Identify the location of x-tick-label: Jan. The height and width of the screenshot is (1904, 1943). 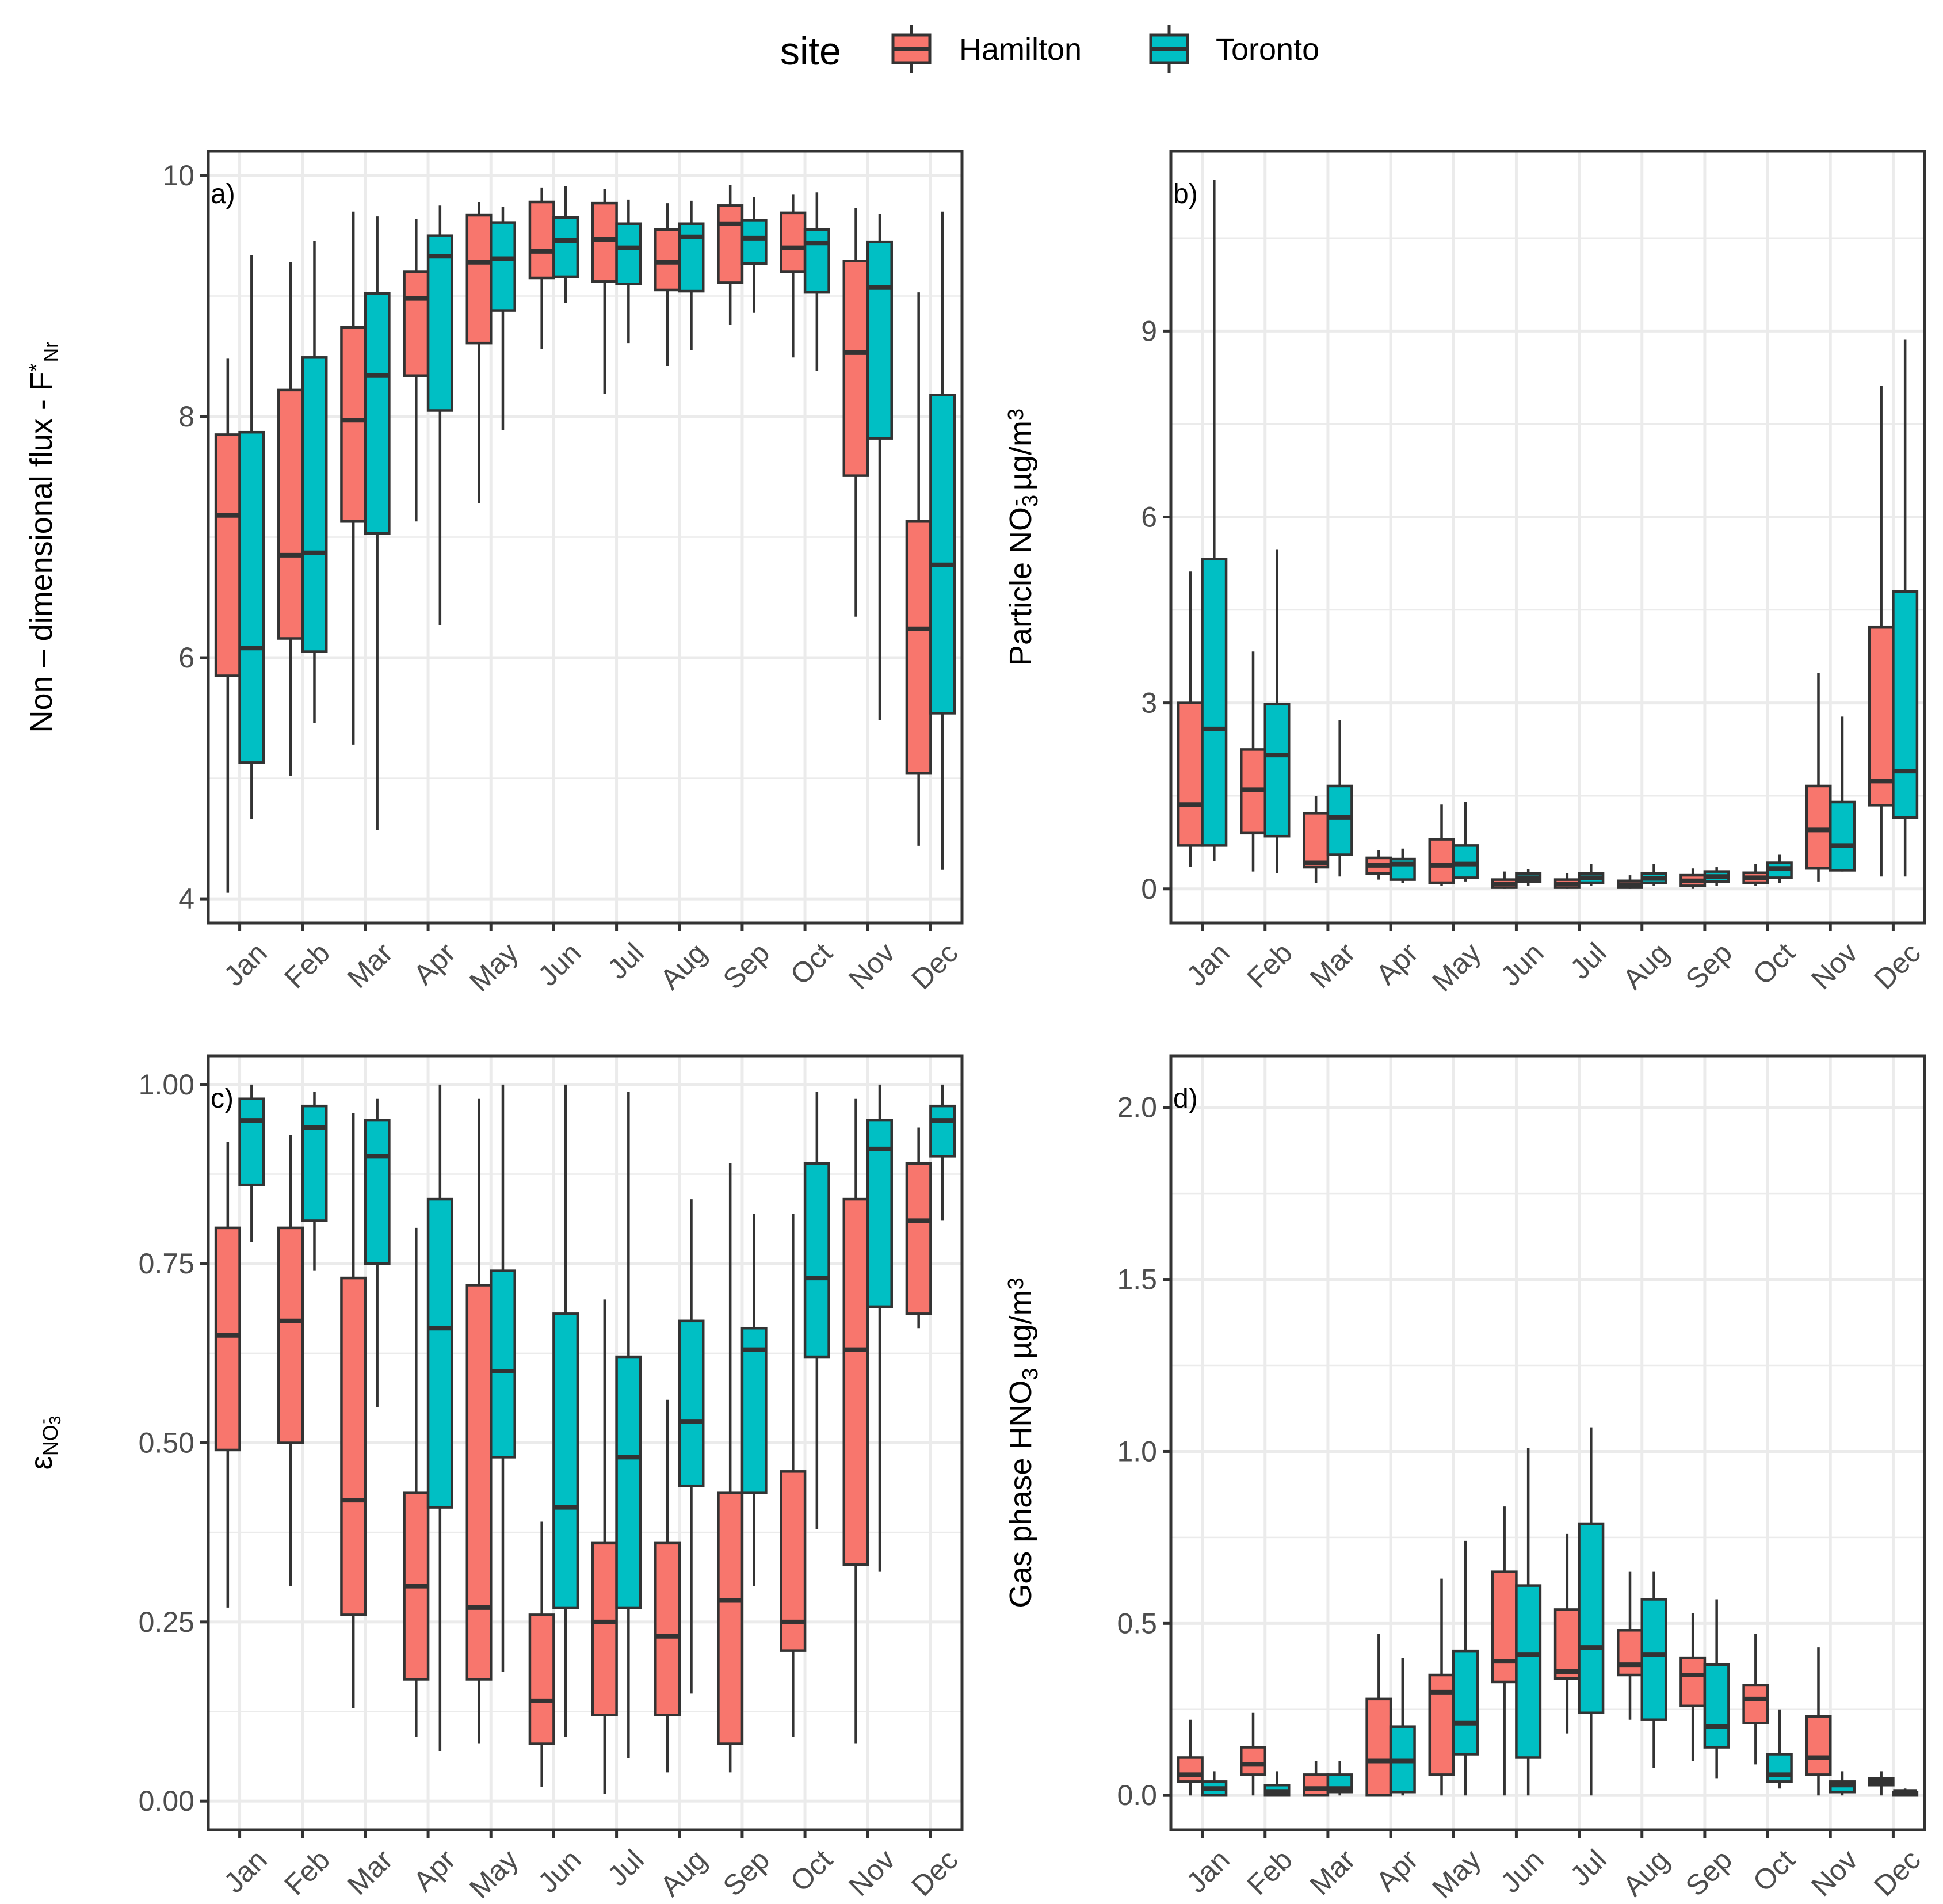
(1208, 965).